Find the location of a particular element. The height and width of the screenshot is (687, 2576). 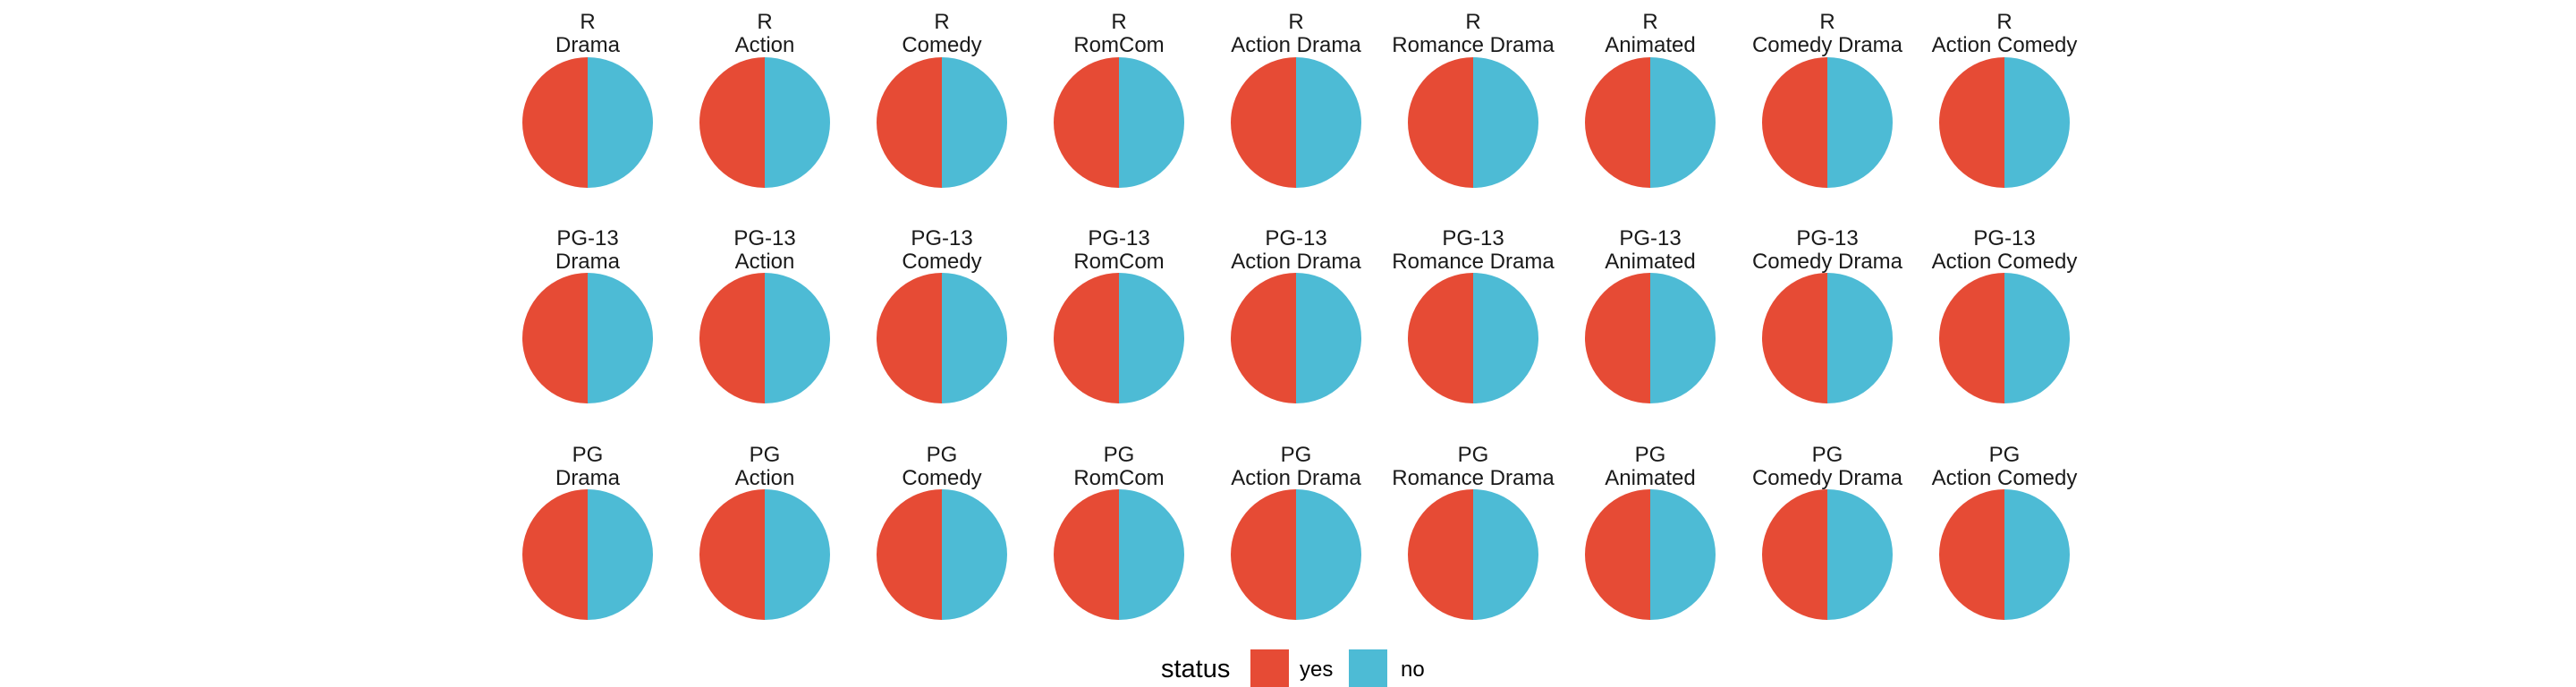

legend-key-yes is located at coordinates (1269, 668).